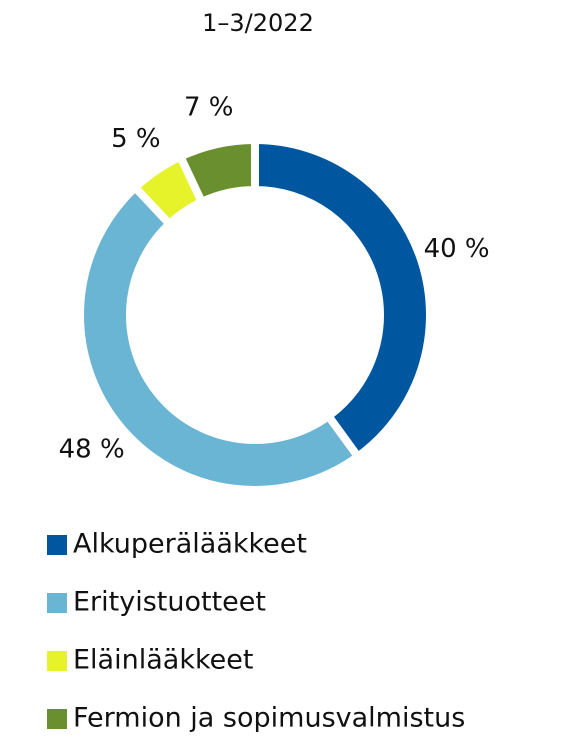 This screenshot has width=571, height=738. I want to click on value-label: 48 %, so click(92, 450).